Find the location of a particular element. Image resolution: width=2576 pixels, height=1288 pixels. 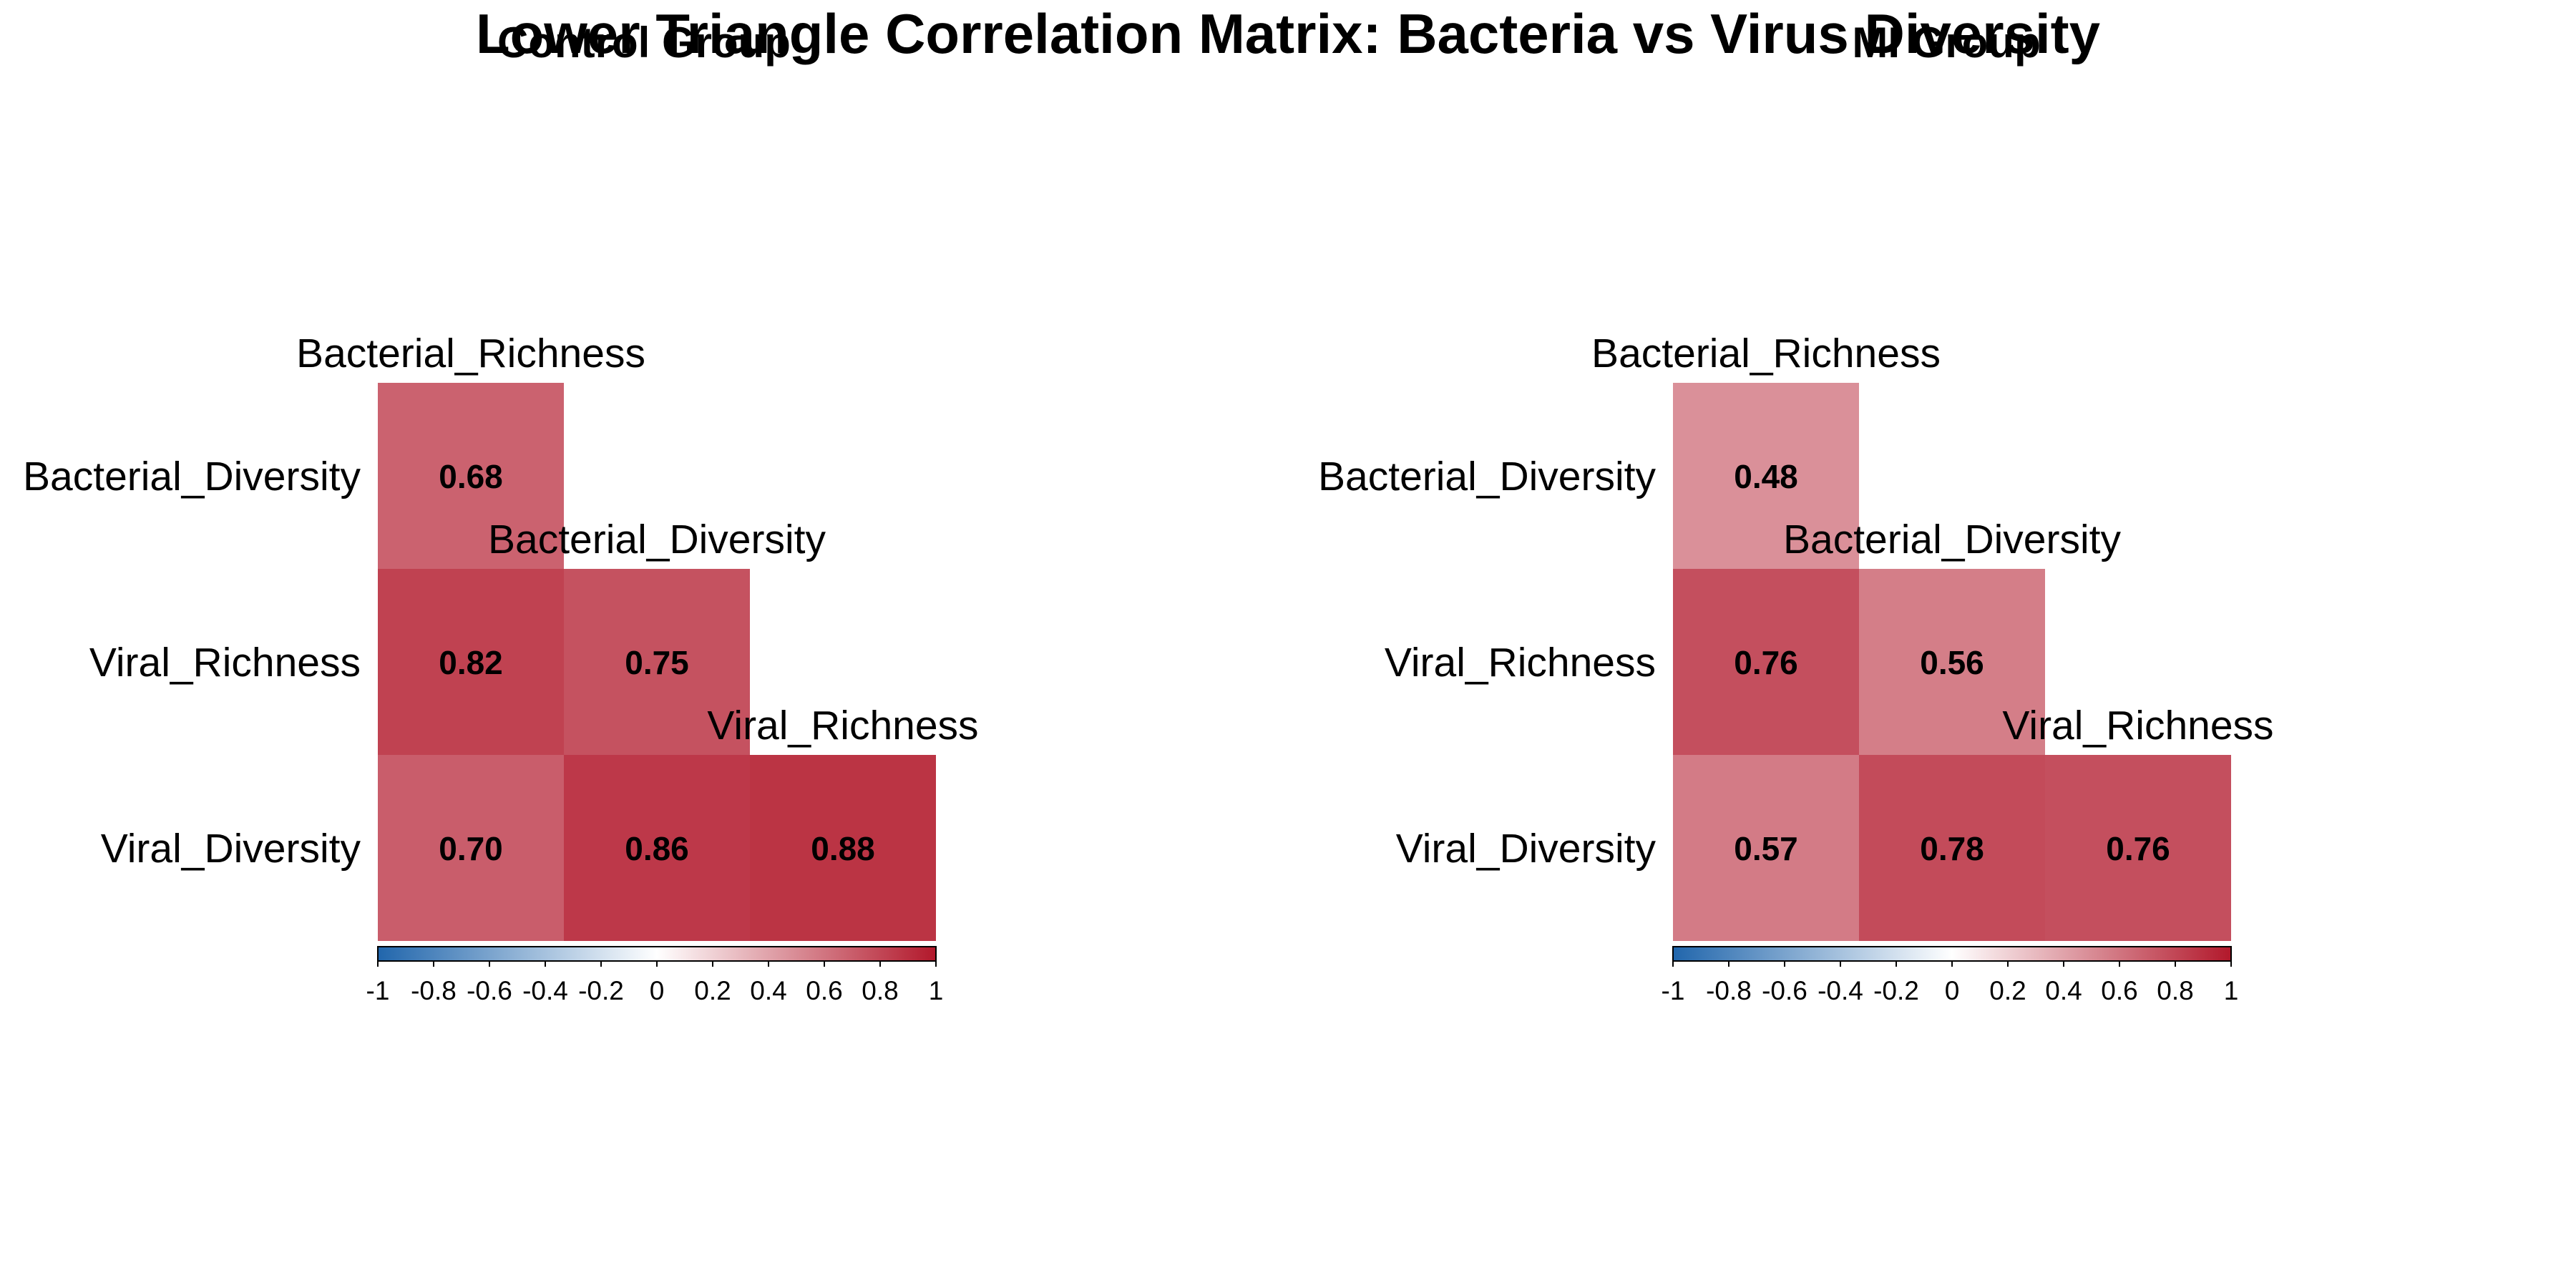

cell-value-label: 0.82 is located at coordinates (471, 662).